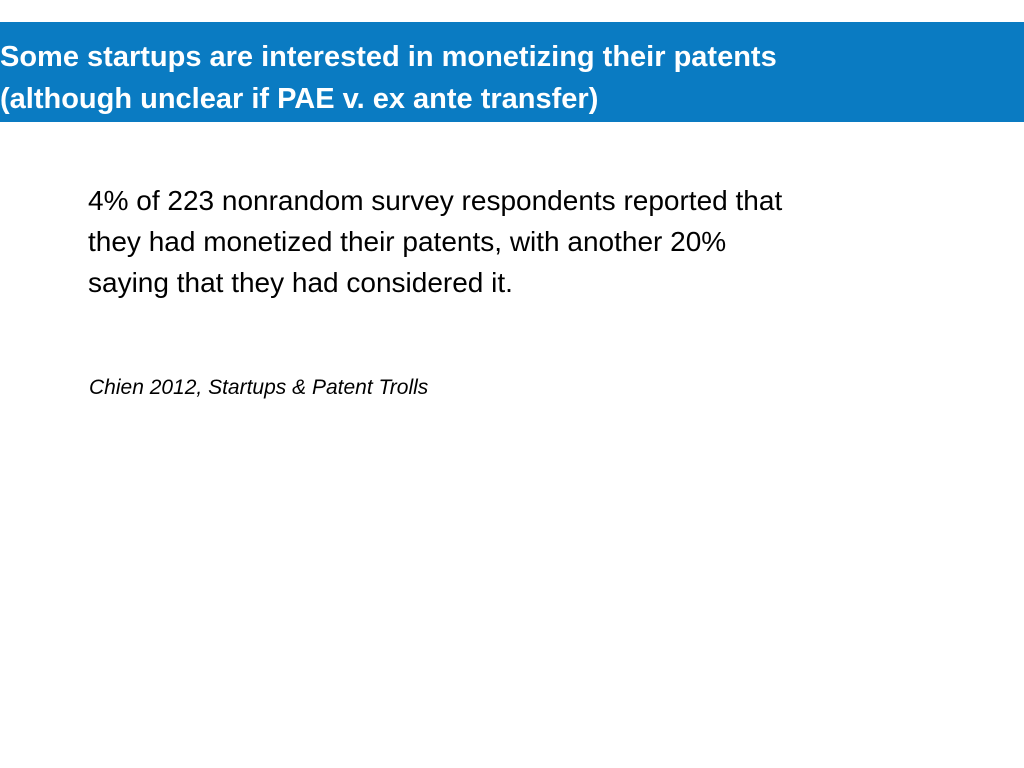 The height and width of the screenshot is (768, 1024). What do you see at coordinates (259, 387) in the screenshot?
I see `citation: Chien 2012, Startups & Patent Trolls` at bounding box center [259, 387].